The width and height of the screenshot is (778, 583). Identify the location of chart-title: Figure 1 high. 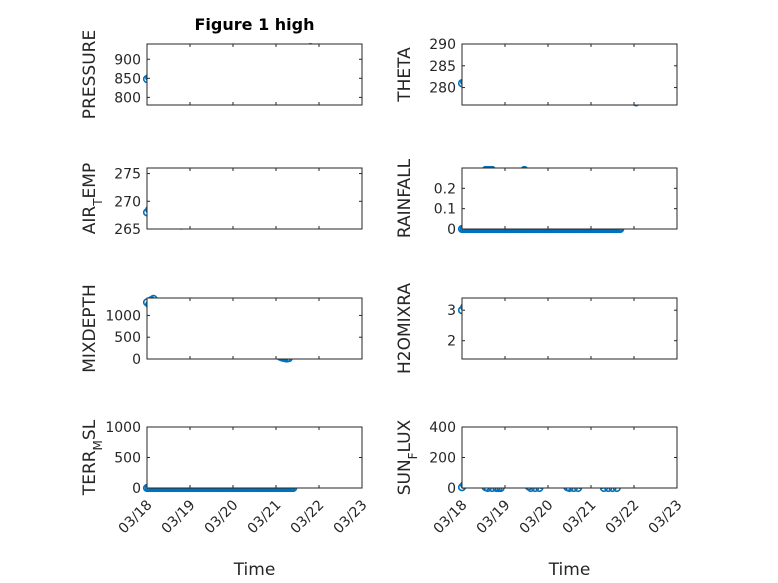
(255, 24).